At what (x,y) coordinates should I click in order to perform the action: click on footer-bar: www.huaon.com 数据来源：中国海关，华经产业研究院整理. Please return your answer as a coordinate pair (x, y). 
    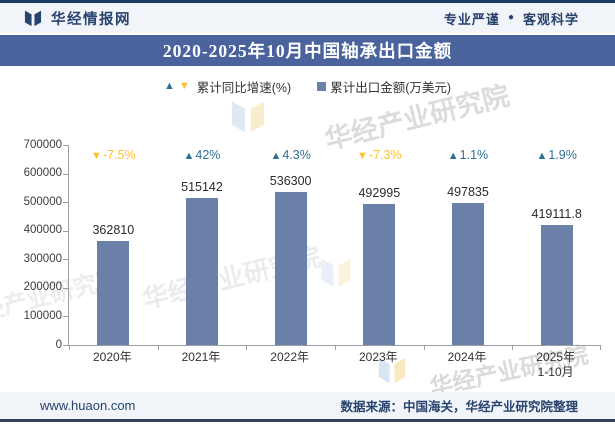
    Looking at the image, I should click on (307, 407).